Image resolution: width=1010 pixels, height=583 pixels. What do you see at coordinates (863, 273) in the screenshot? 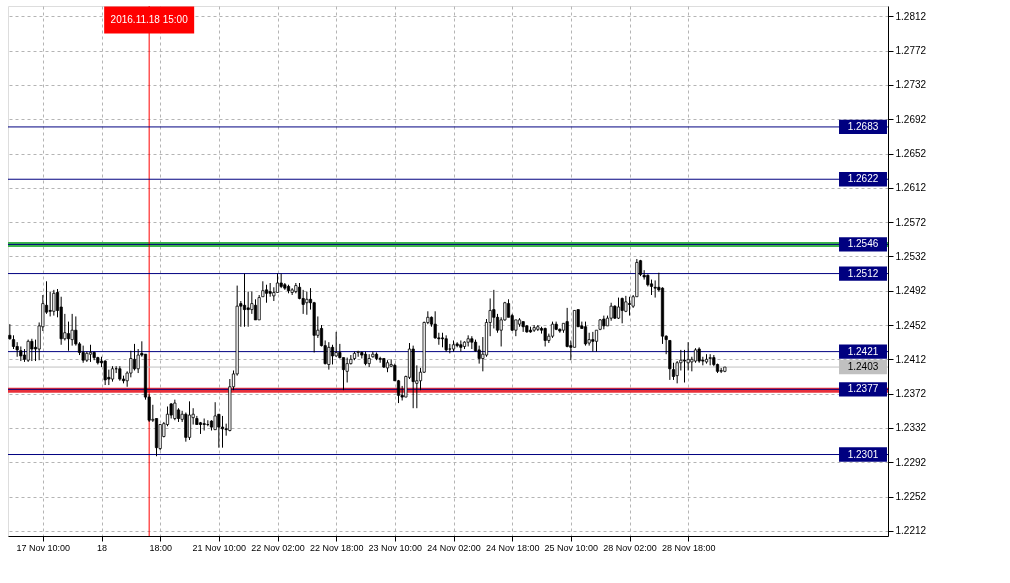
I see `ref-line-label: 1.2512` at bounding box center [863, 273].